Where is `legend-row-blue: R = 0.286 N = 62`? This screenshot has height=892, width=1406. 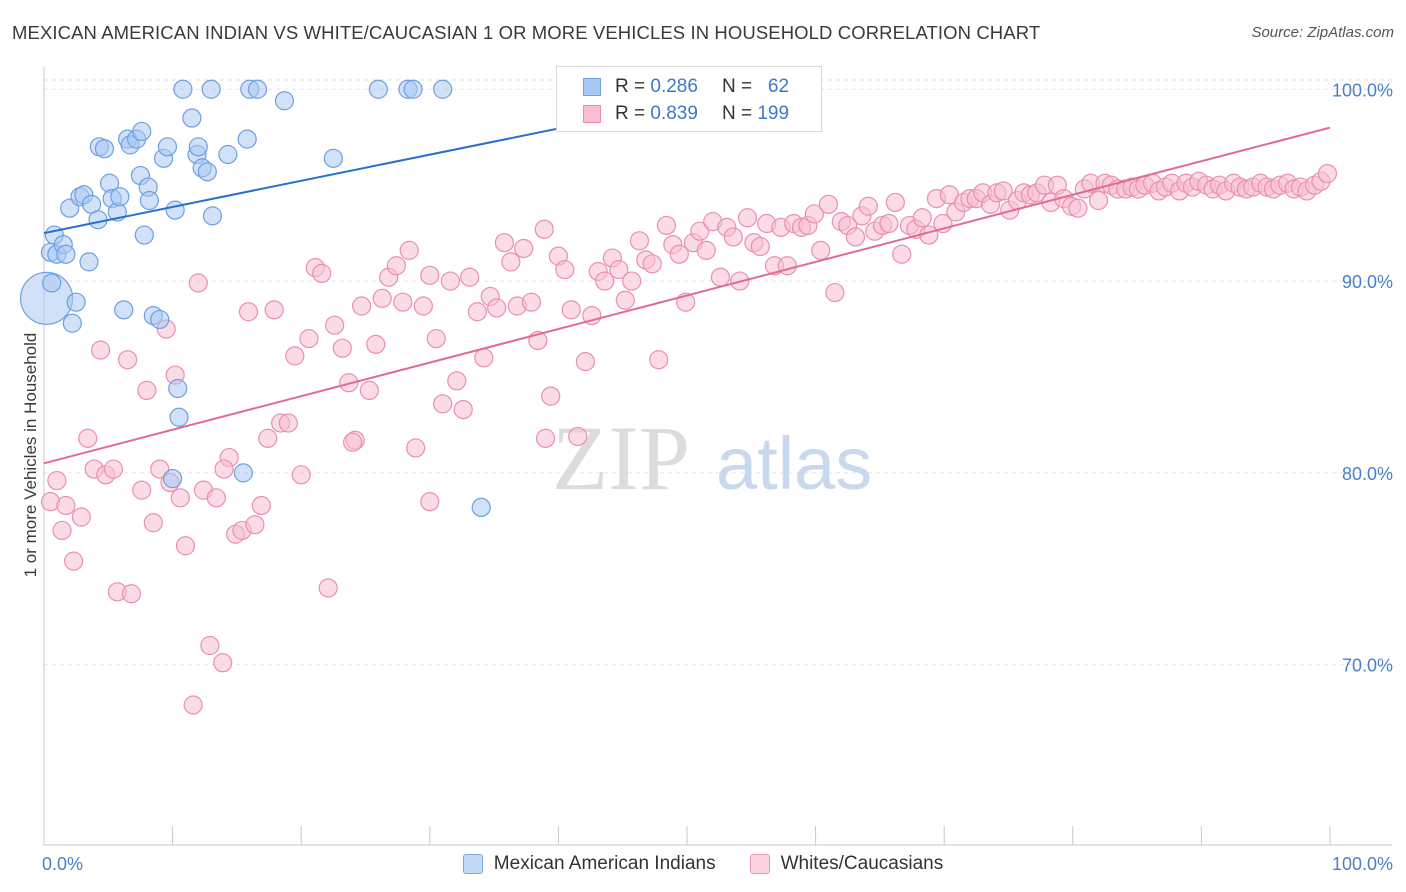
legend-row-blue: R = 0.286 N = 62 is located at coordinates (686, 87).